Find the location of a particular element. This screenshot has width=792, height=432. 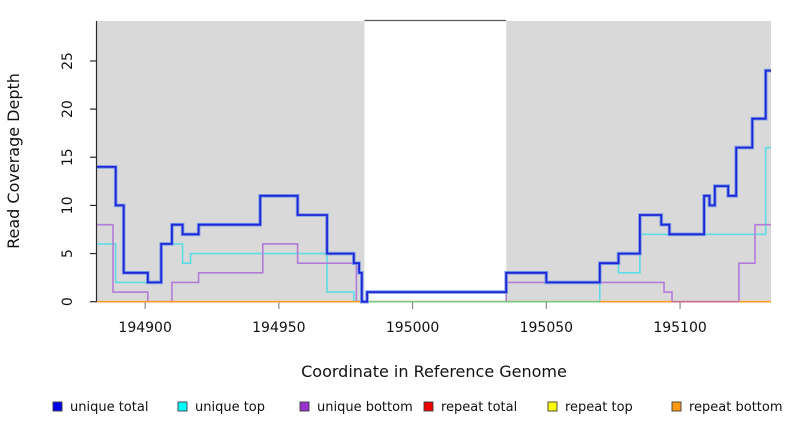

legend-swatch-repeat-top is located at coordinates (552, 406).